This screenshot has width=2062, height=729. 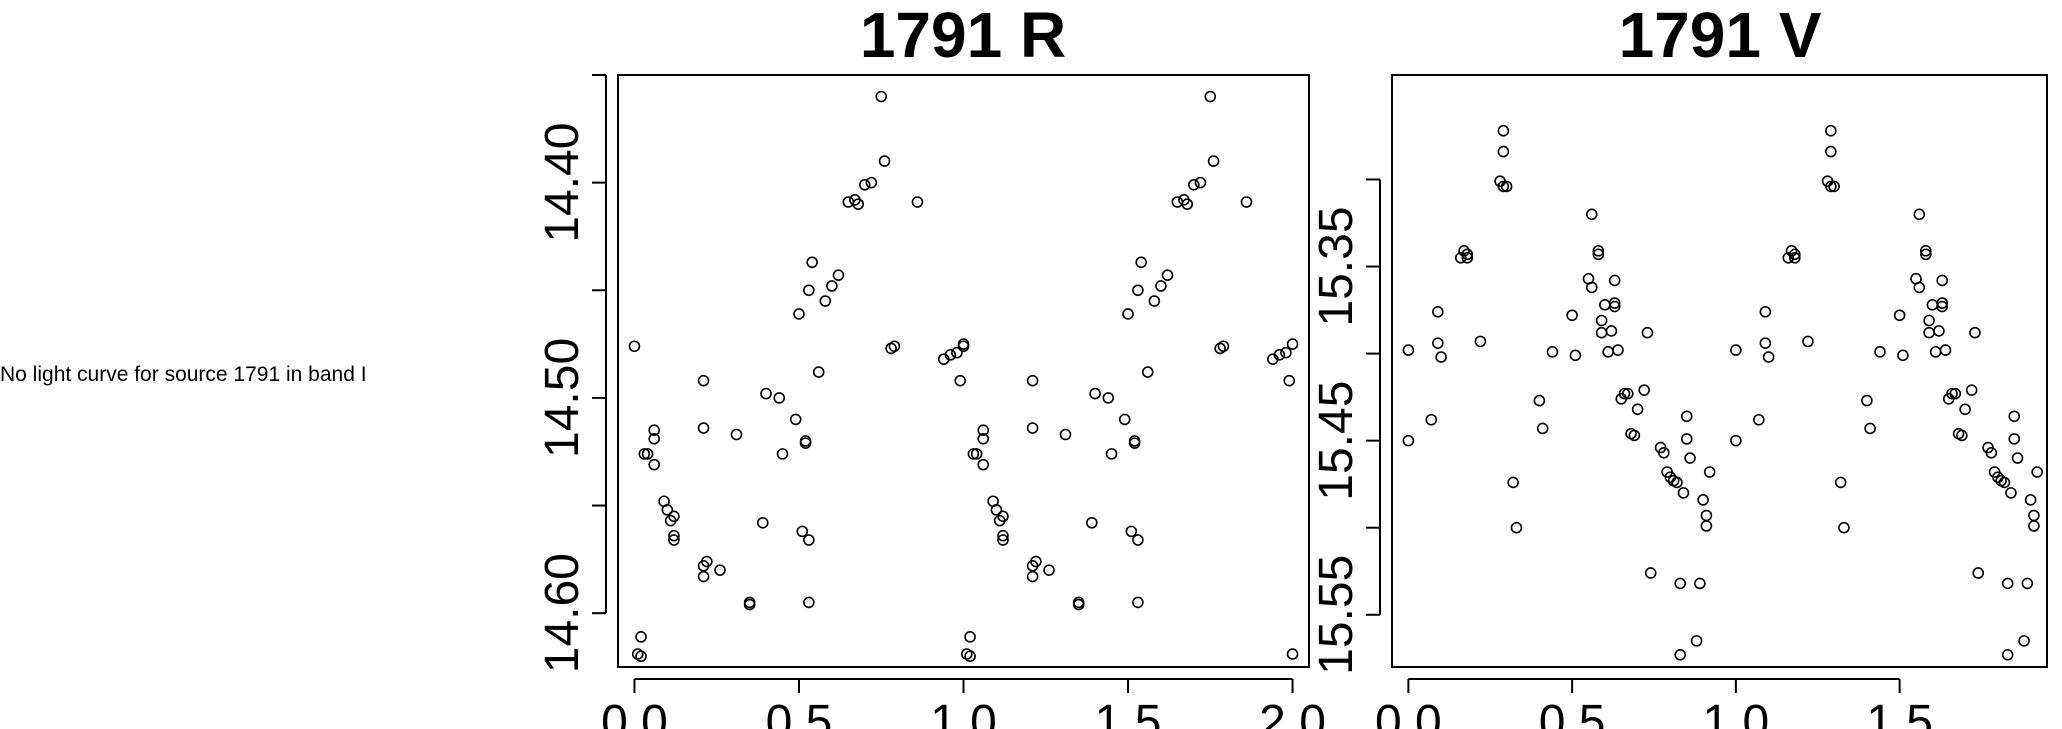 I want to click on x-tick-label: 0.5, so click(x=1572, y=712).